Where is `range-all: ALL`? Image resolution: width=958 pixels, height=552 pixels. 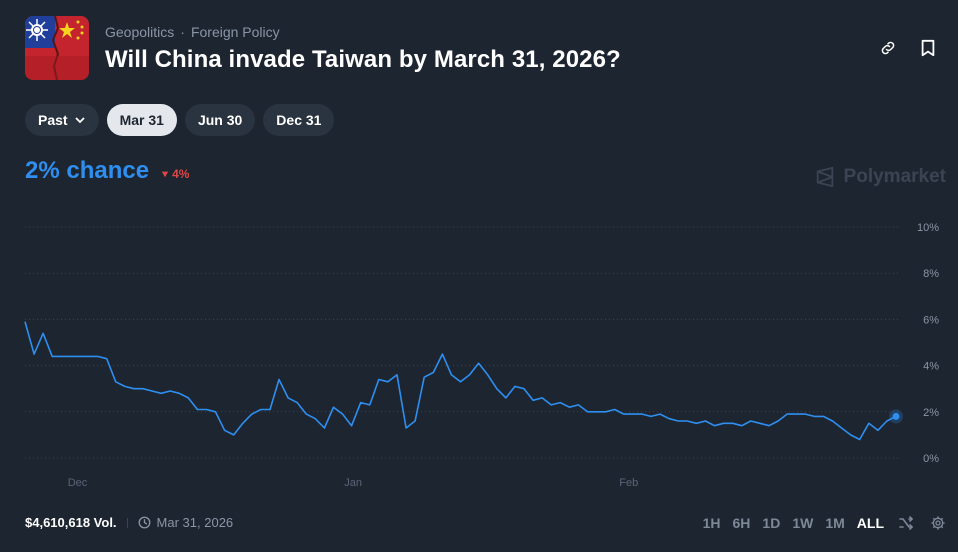
range-all: ALL is located at coordinates (870, 523).